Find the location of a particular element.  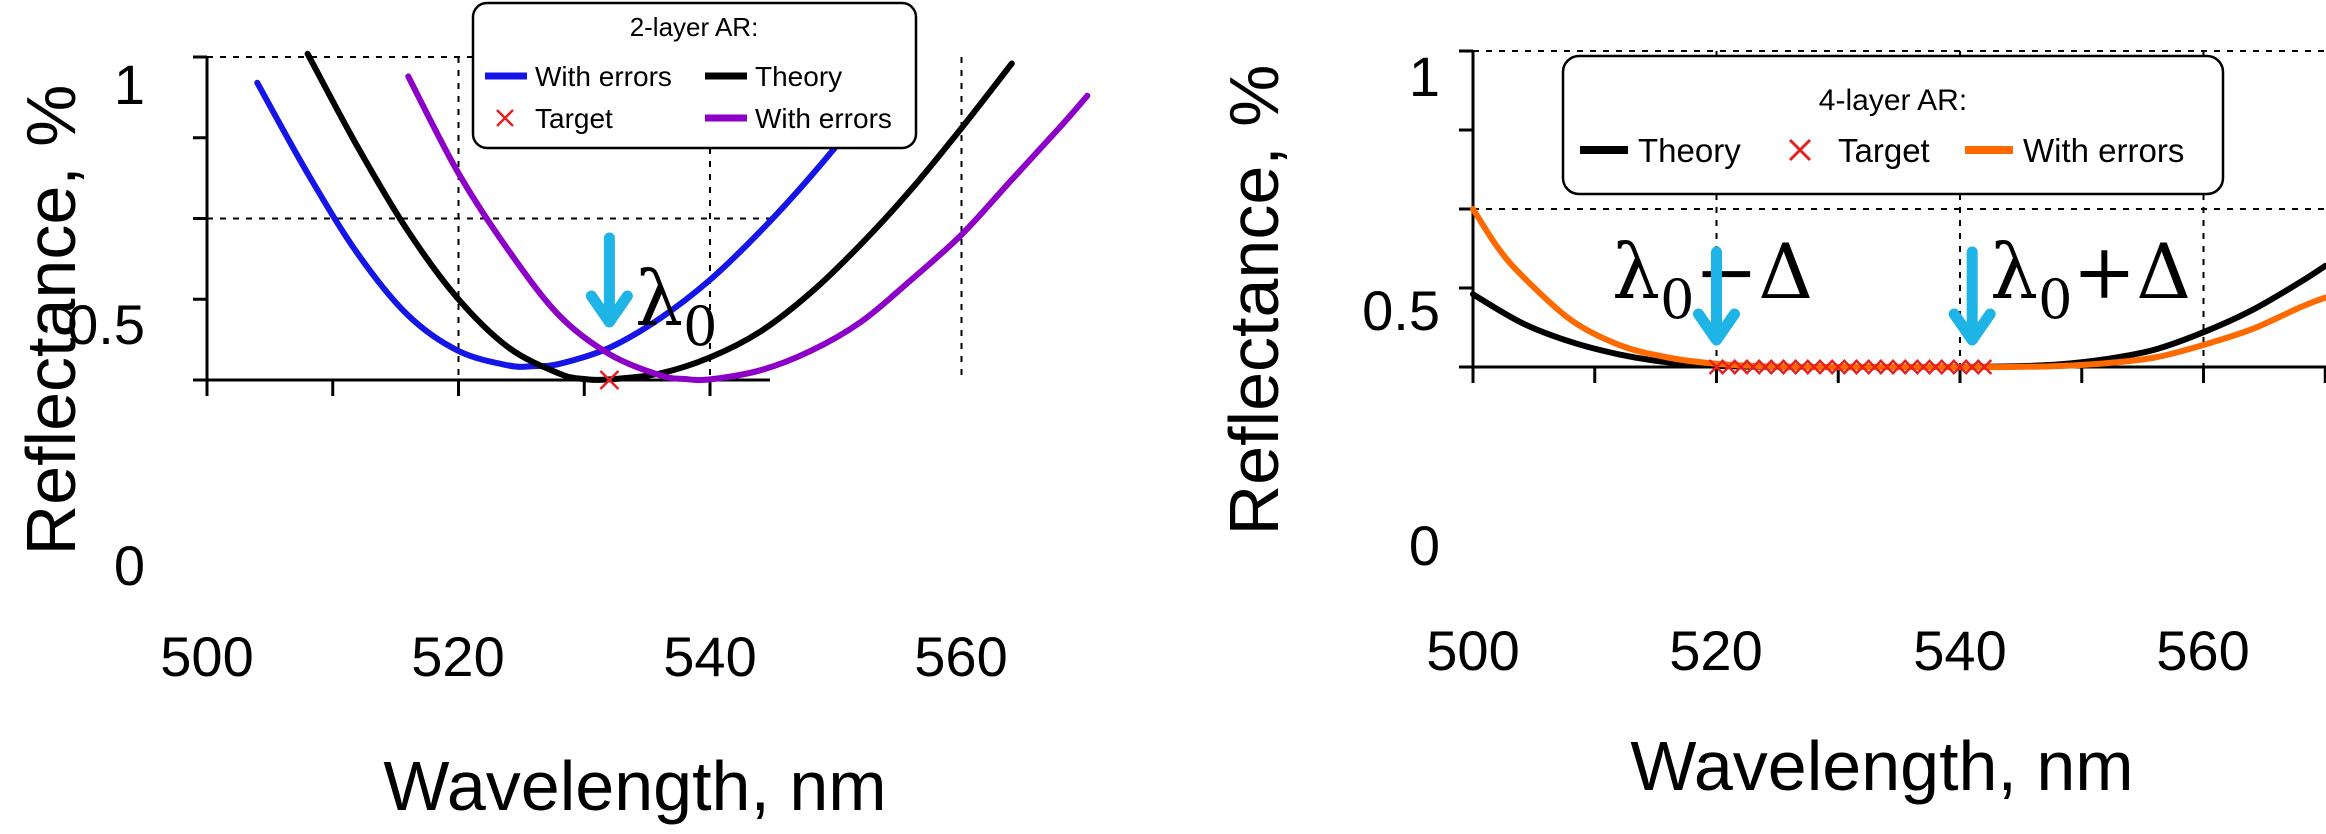

target-markers is located at coordinates (609, 380).